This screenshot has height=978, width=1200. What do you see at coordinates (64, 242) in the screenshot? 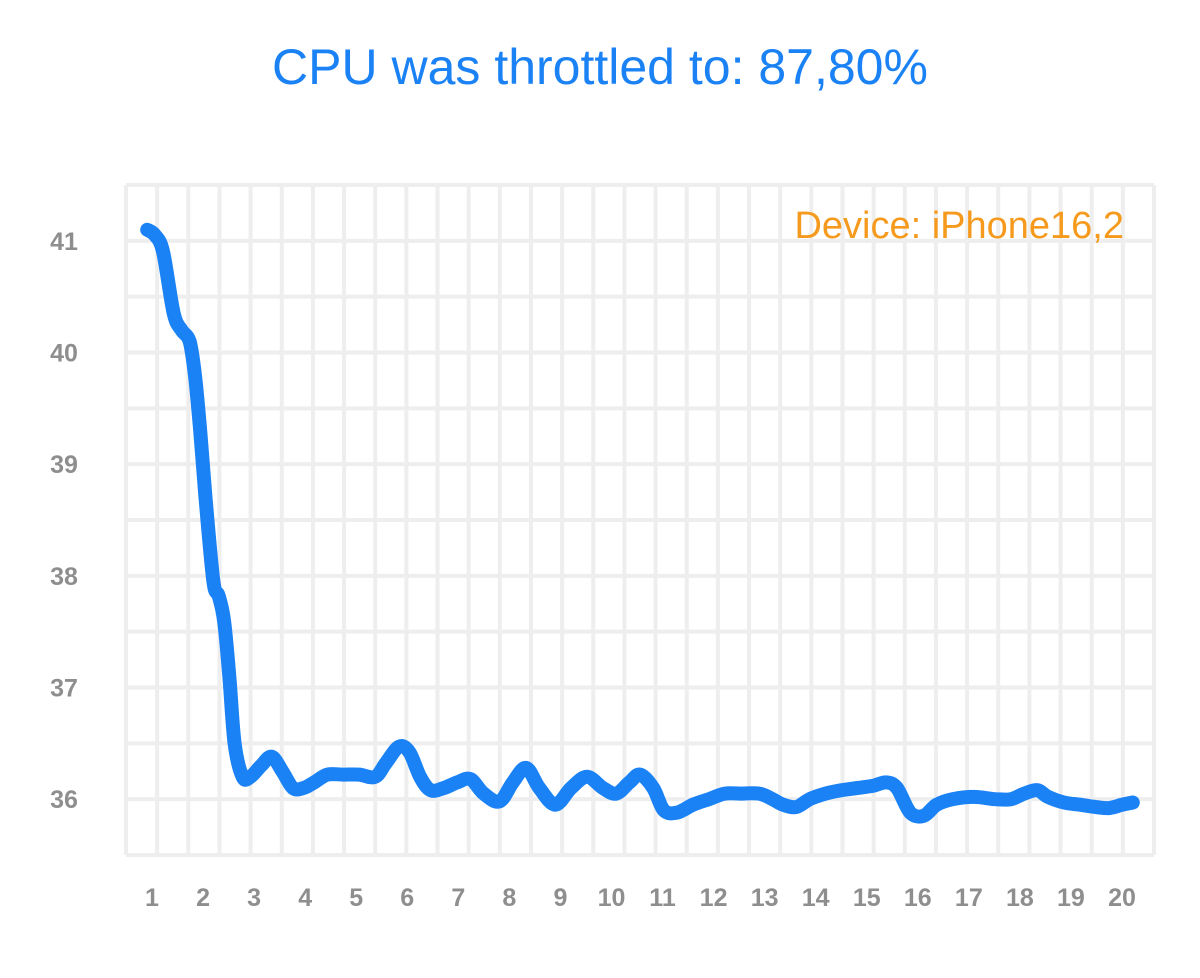
I see `y-tick-label: 41` at bounding box center [64, 242].